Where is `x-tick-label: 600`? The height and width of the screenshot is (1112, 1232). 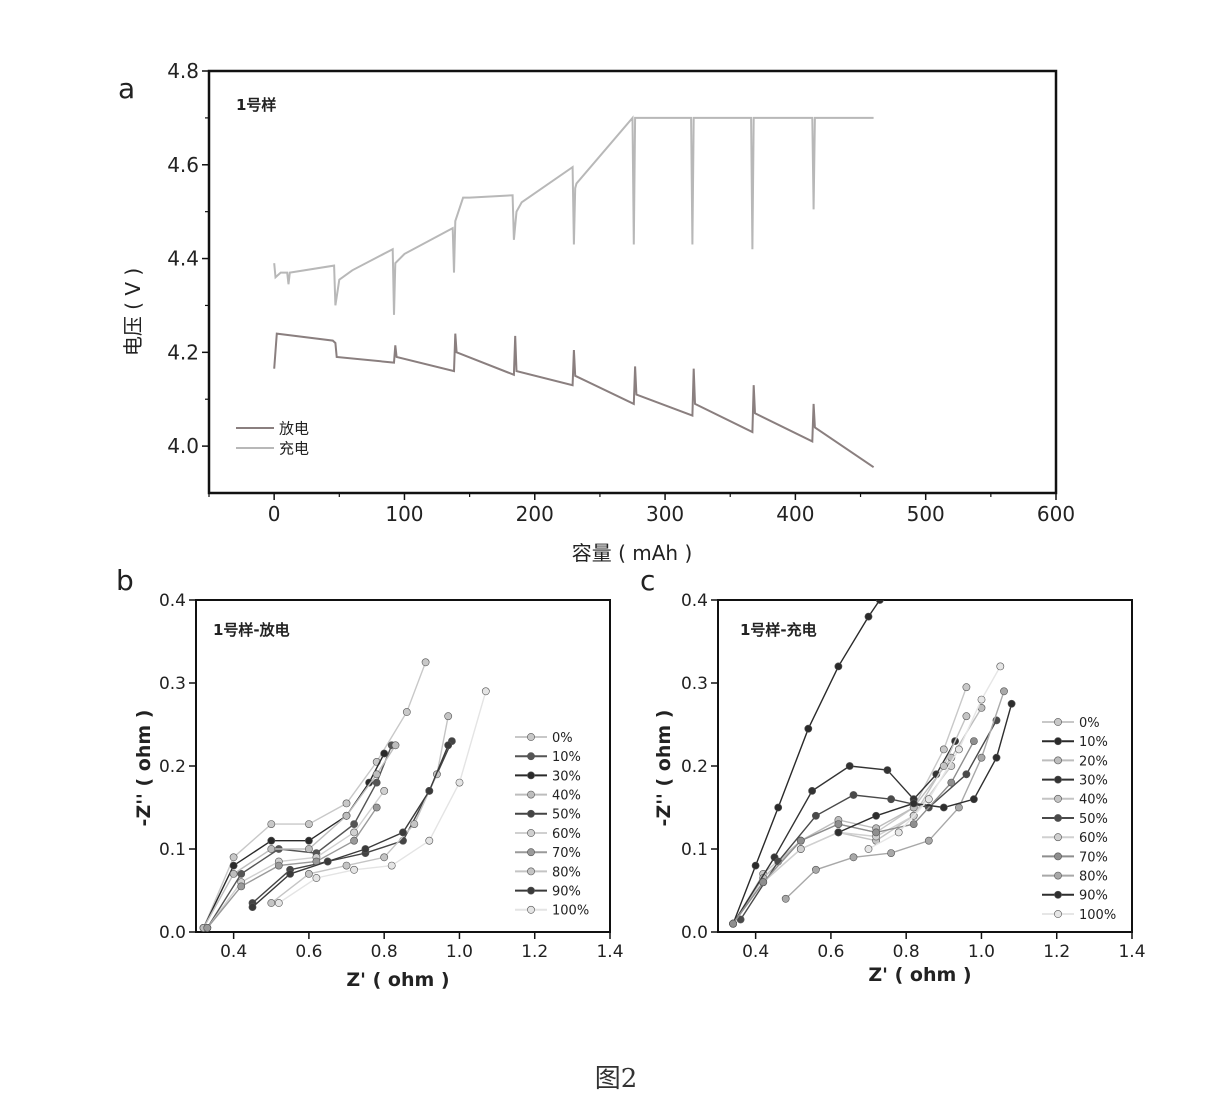 x-tick-label: 600 is located at coordinates (1056, 514).